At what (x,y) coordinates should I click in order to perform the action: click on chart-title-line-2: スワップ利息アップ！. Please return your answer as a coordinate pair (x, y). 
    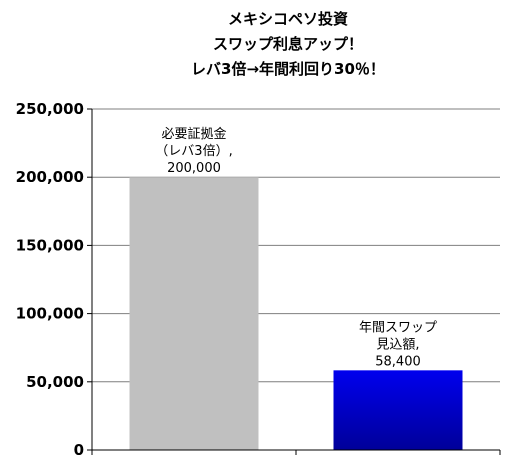
    Looking at the image, I should click on (288, 44).